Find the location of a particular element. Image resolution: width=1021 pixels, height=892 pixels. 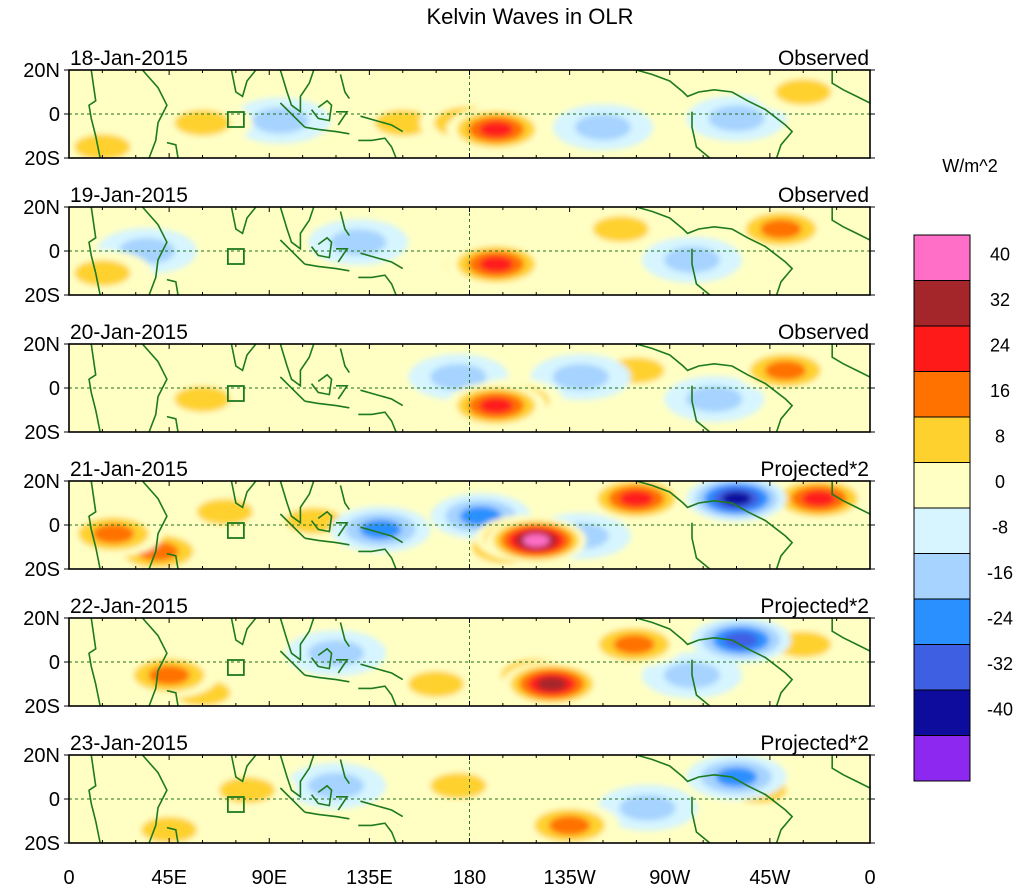

panel-date: 21-Jan-2015 is located at coordinates (129, 469).